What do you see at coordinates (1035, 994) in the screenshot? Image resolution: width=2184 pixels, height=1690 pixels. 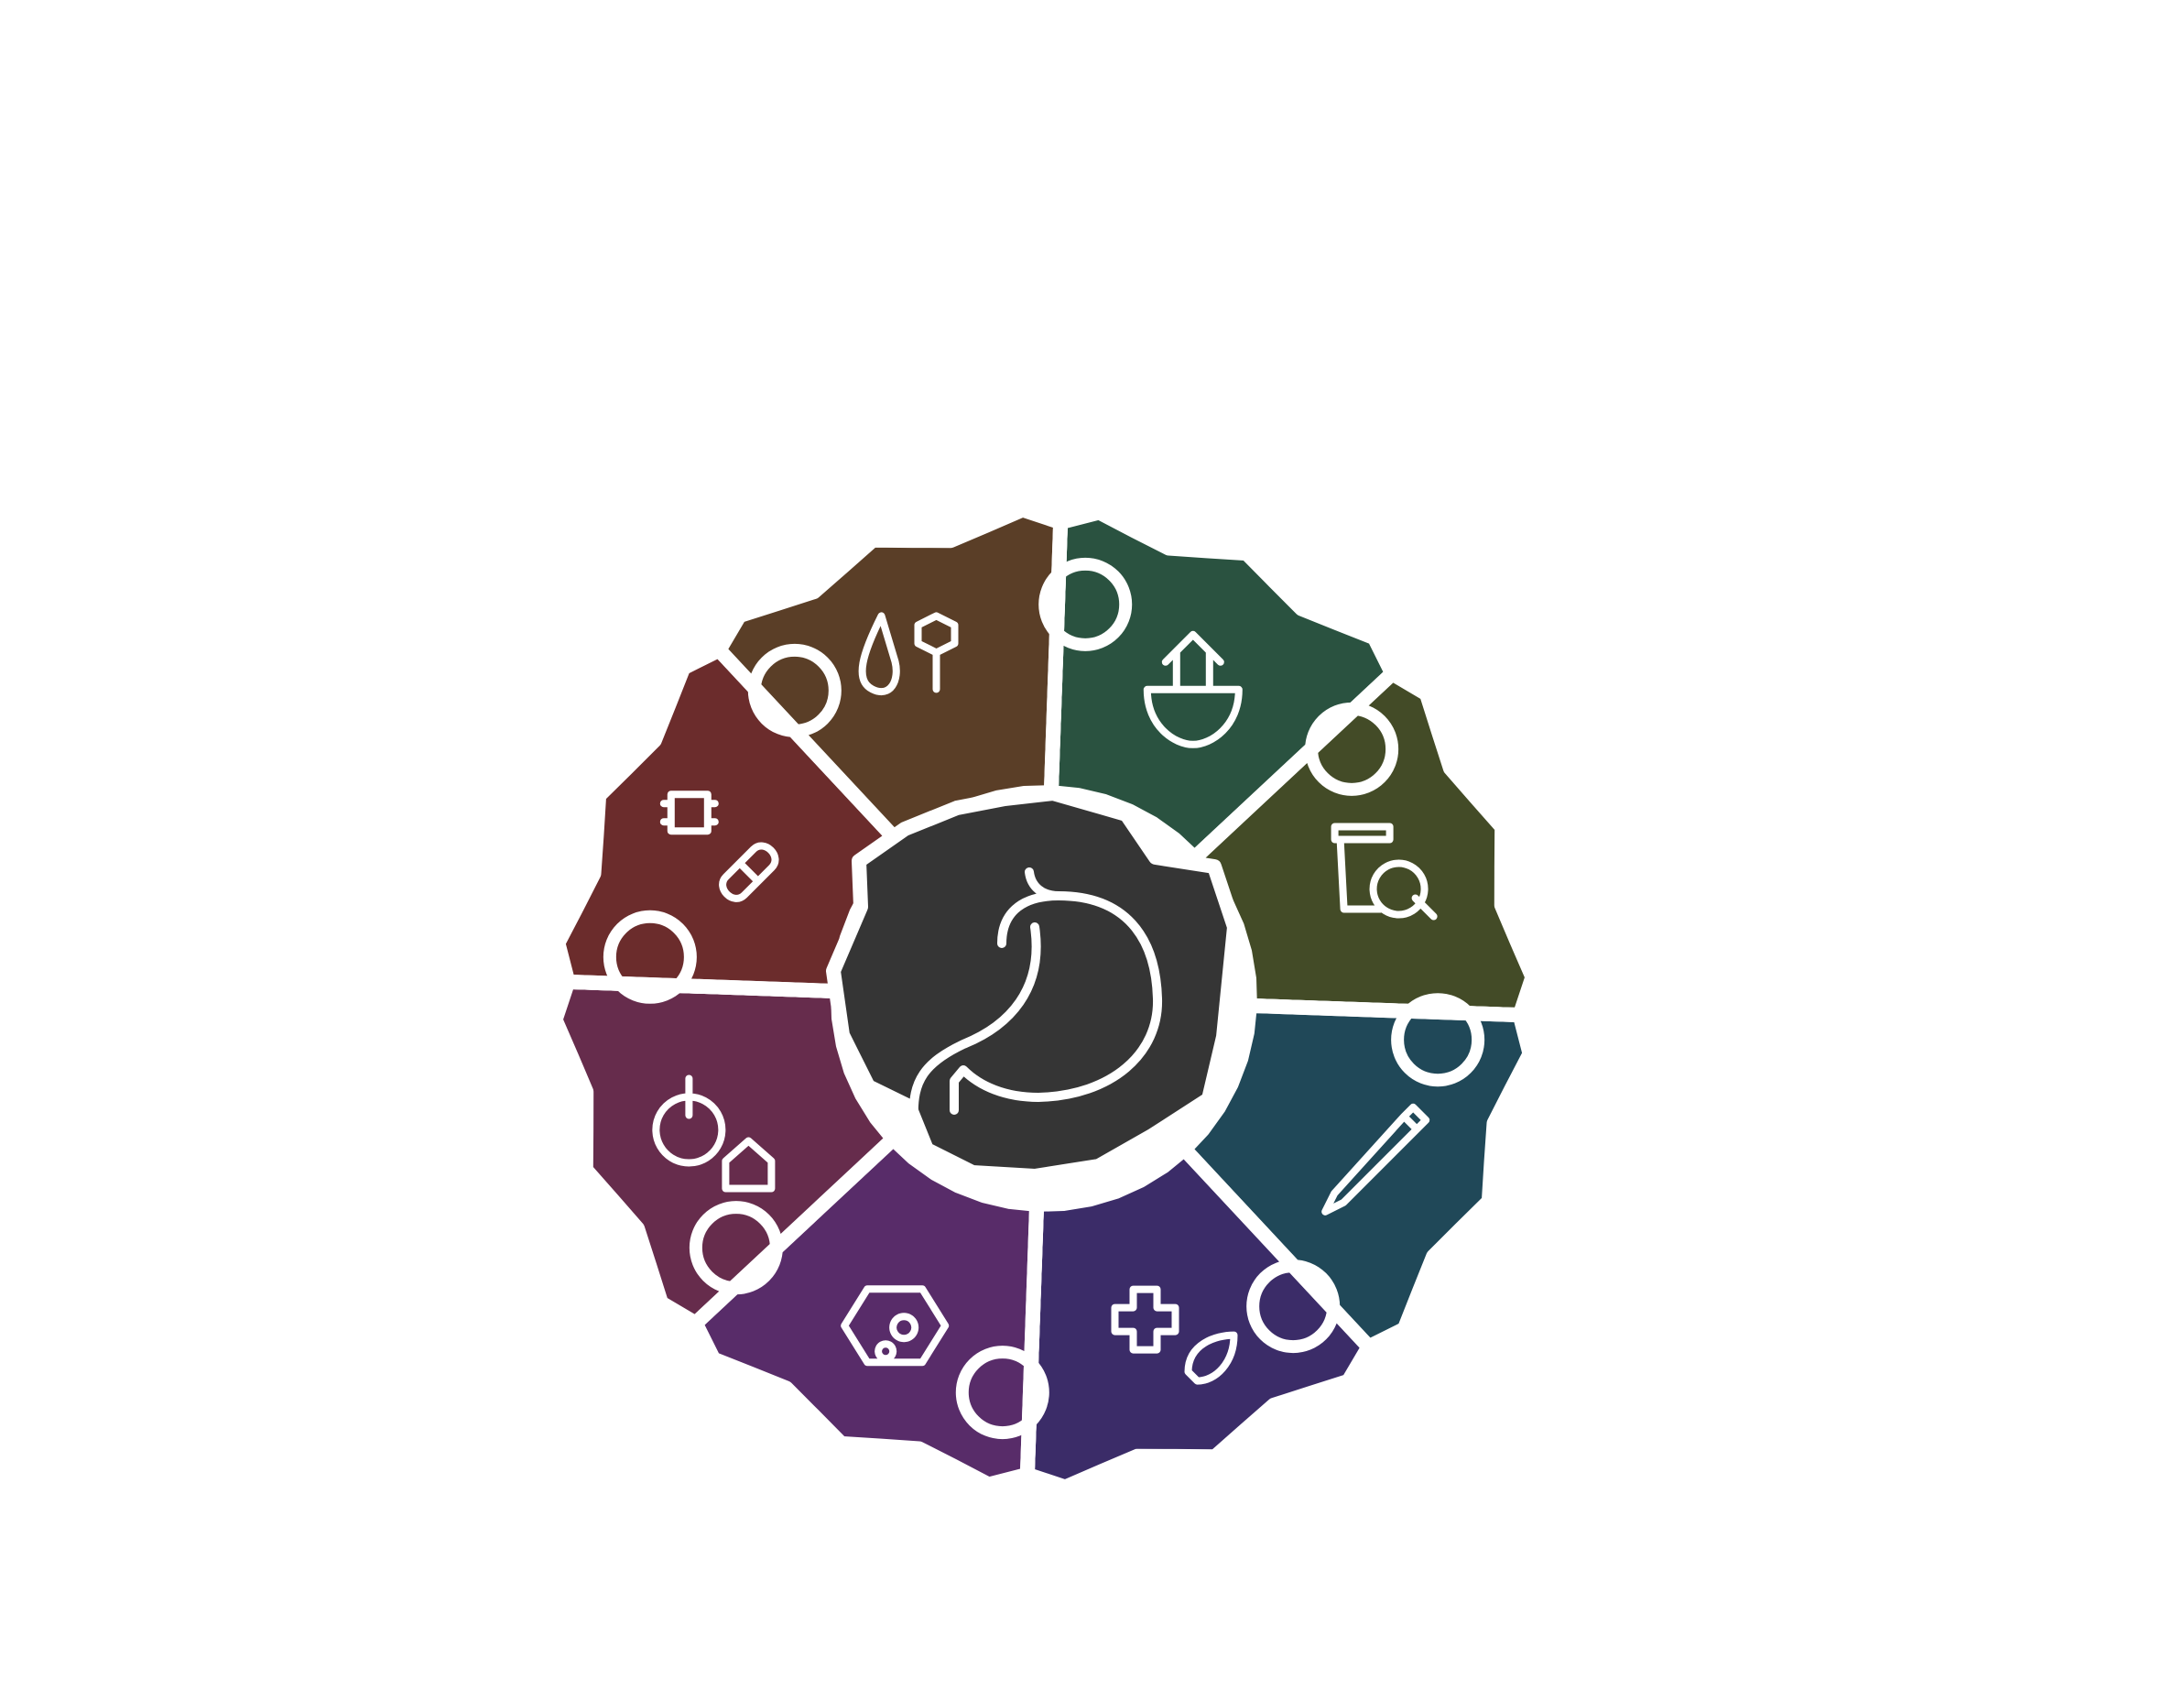 I see `hub-s-curve-icon` at bounding box center [1035, 994].